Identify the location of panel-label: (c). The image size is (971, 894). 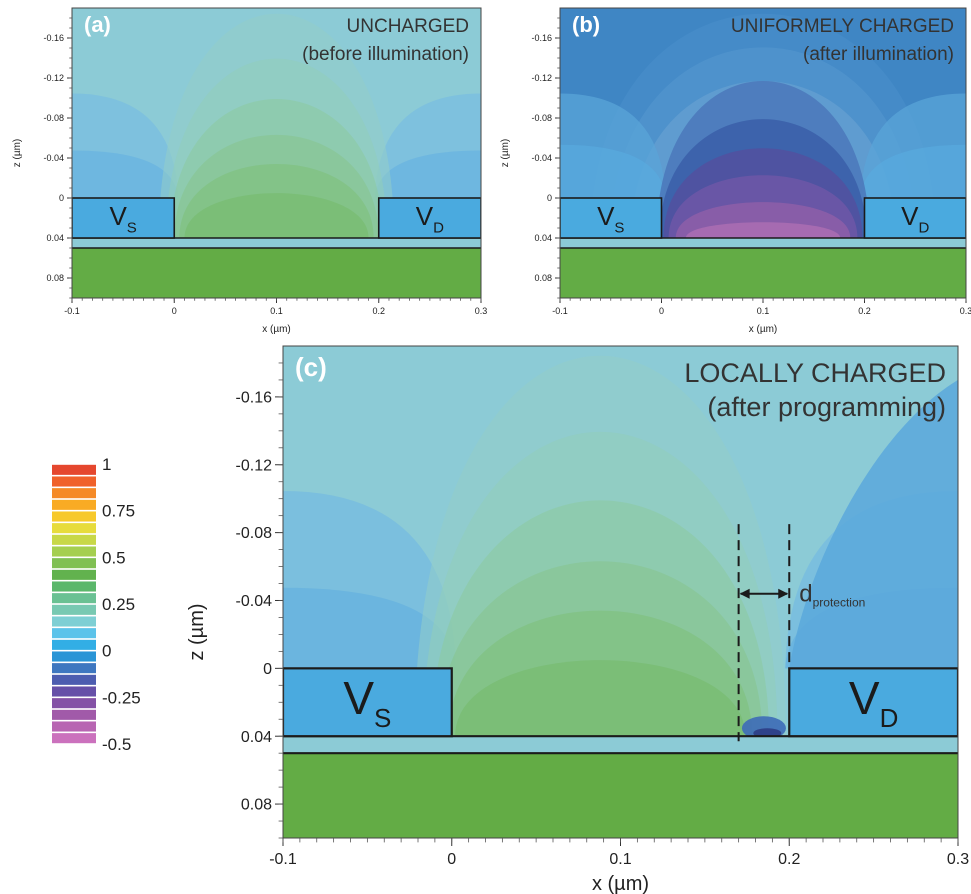
(311, 367).